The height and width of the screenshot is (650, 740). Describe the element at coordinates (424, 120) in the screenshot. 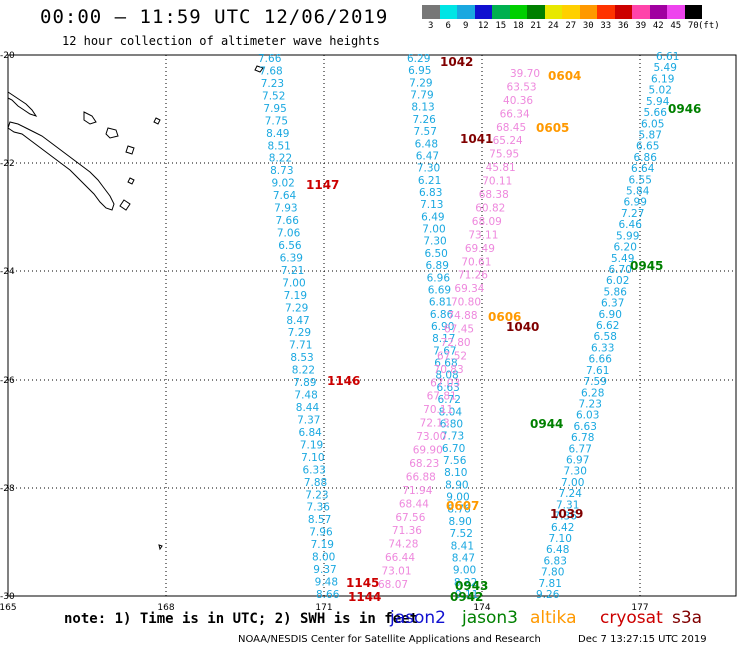

I see `wave-height-value: 7.26` at that location.